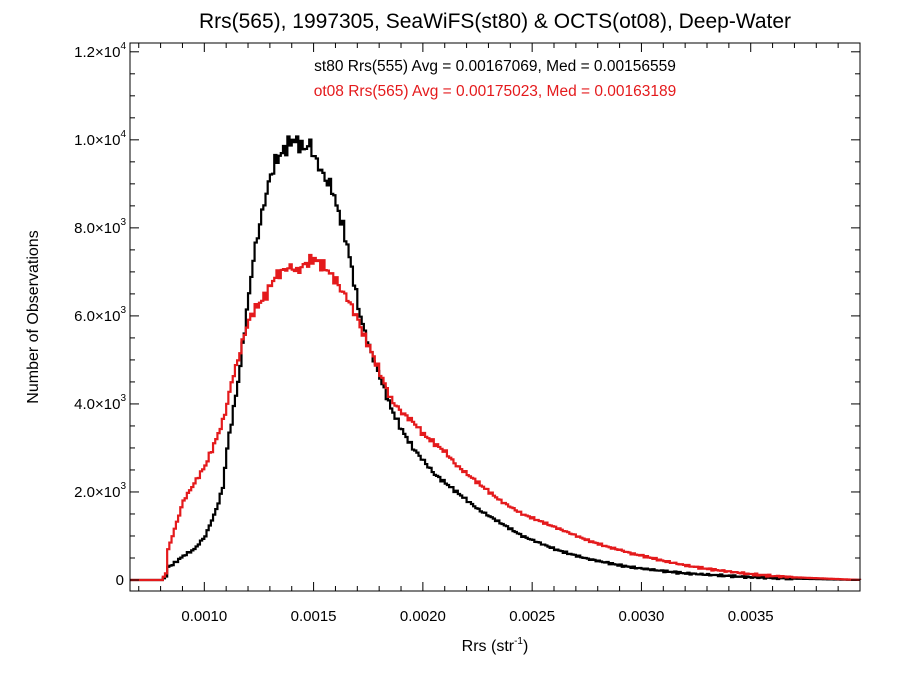  I want to click on y-tick-label-5: 1.0×10⁴, so click(100, 139).